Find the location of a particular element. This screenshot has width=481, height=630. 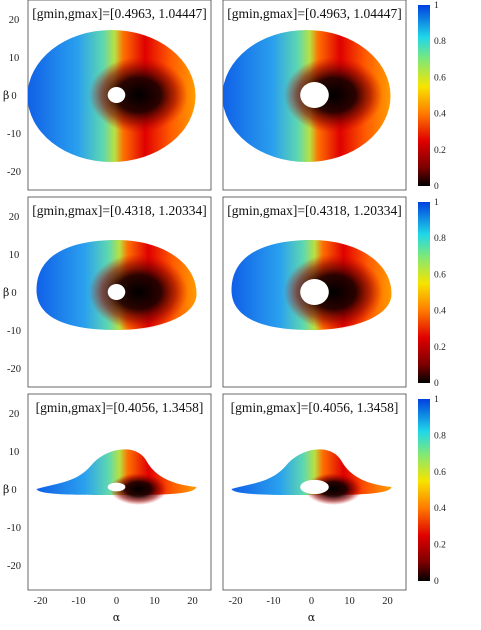

panel-r1-c2: [gmin,gmax]=[0.4963, 1.04447] is located at coordinates (314, 95).